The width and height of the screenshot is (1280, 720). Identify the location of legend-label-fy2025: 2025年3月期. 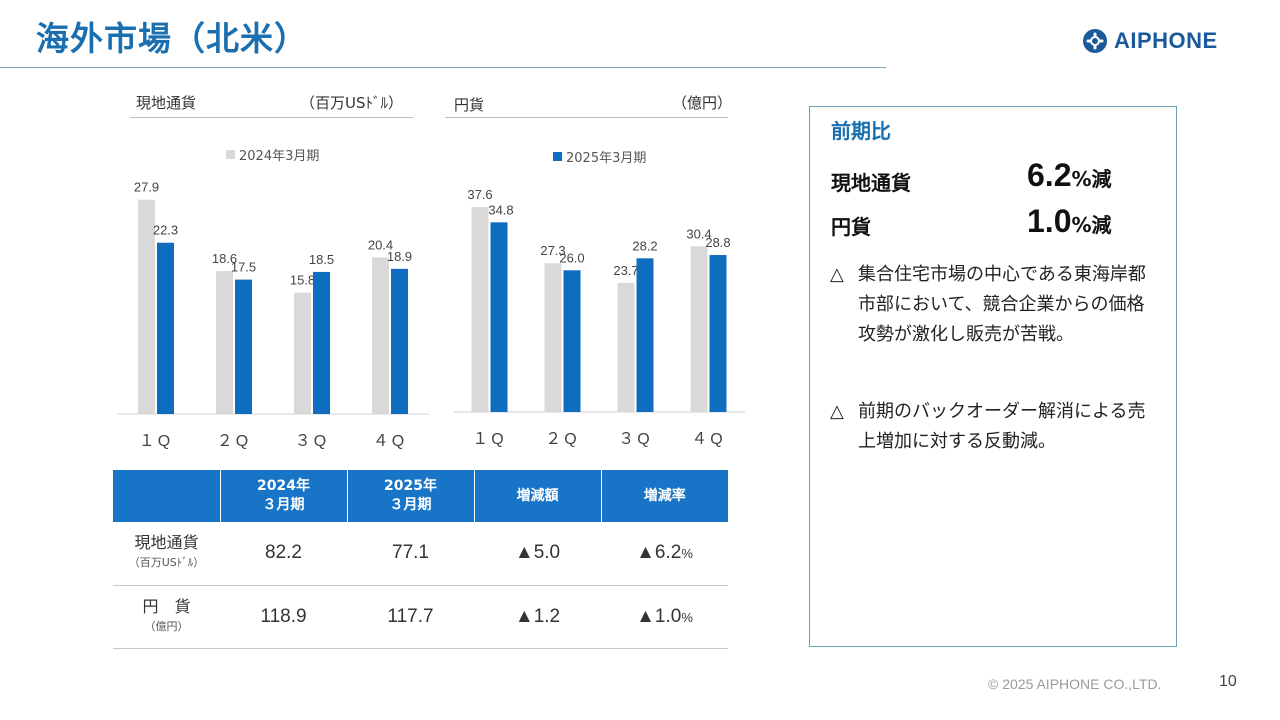
(606, 158).